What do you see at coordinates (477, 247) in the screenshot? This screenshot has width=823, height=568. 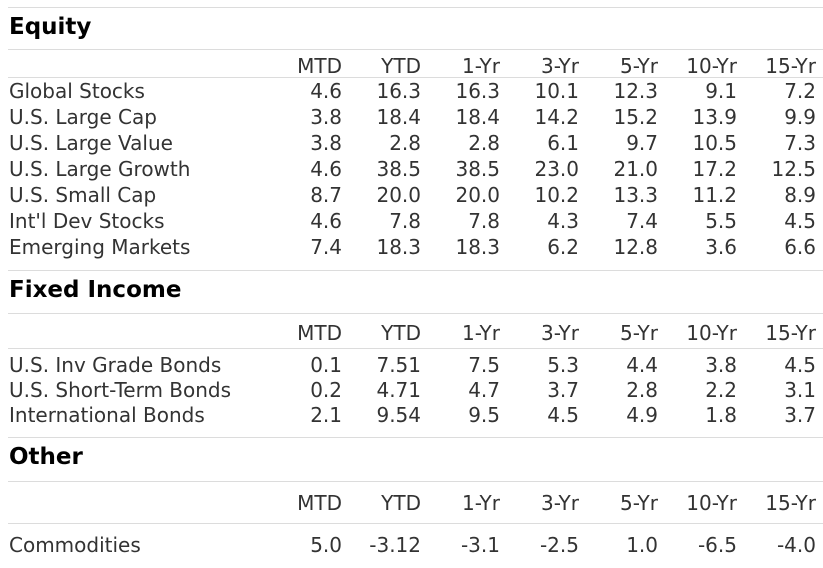 I see `cell-1yr: 18.3` at bounding box center [477, 247].